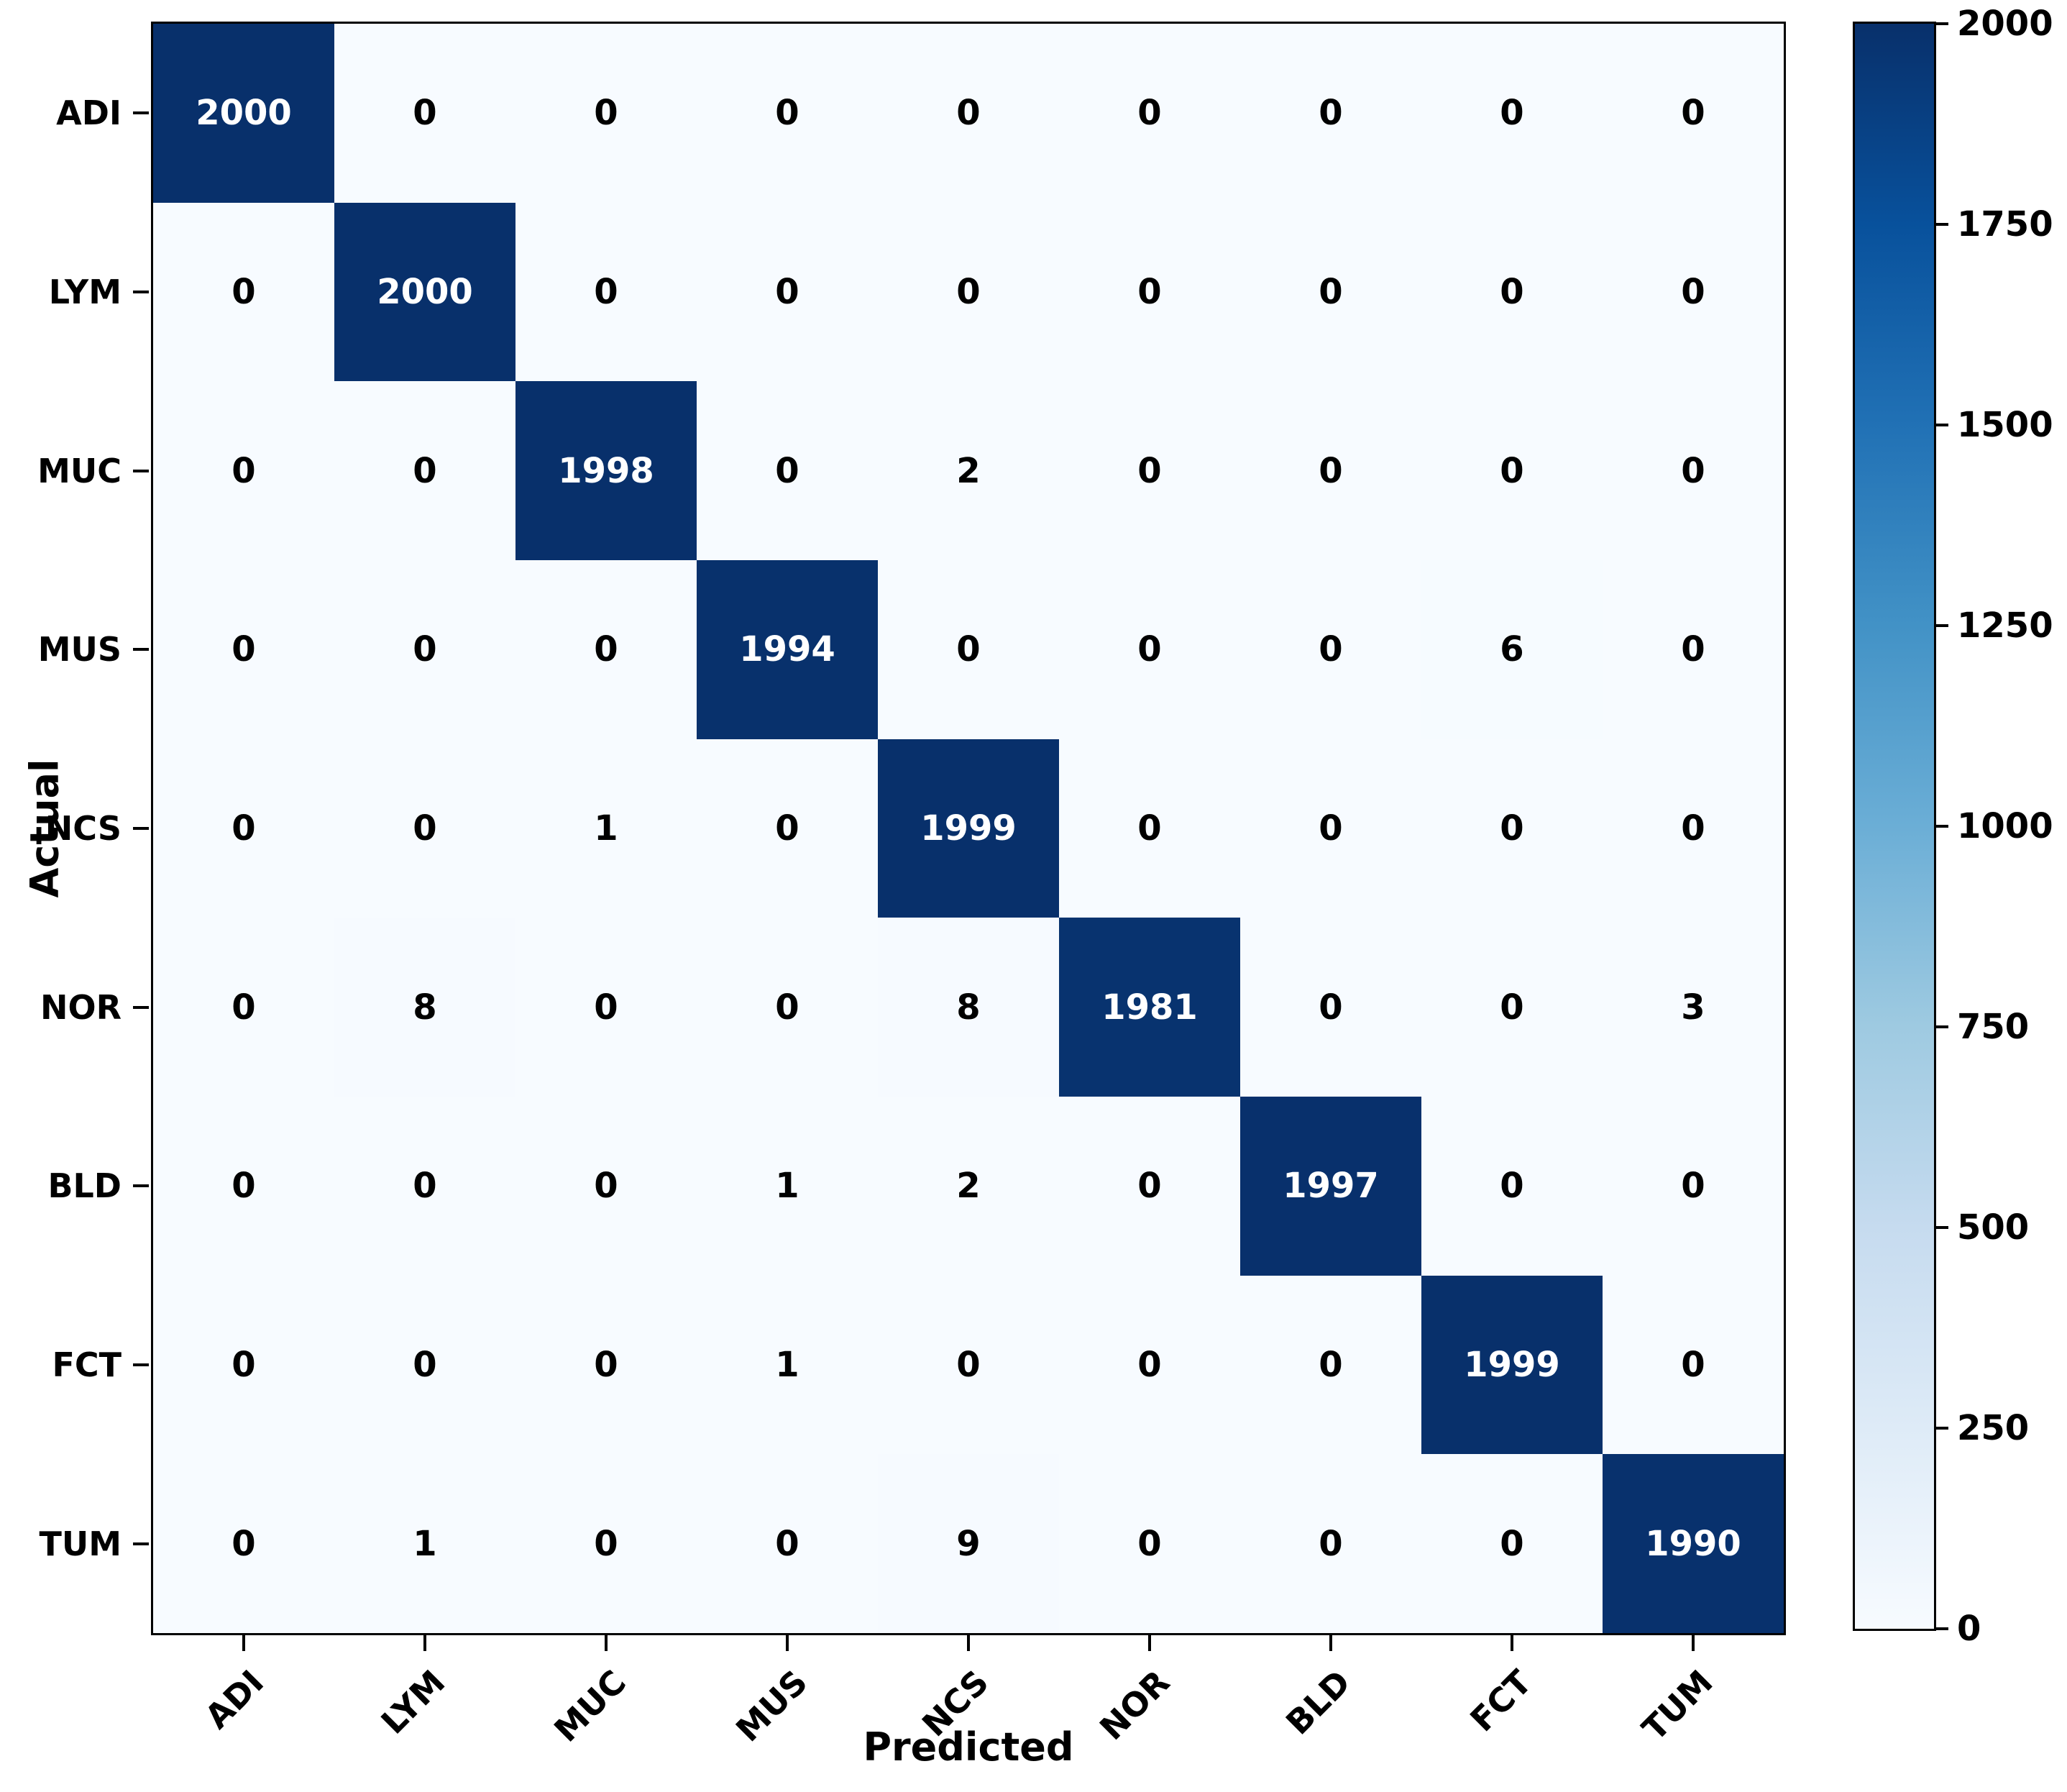 This screenshot has width=2067, height=1792. What do you see at coordinates (2005, 24) in the screenshot?
I see `colorbar-tick-label: 2000` at bounding box center [2005, 24].